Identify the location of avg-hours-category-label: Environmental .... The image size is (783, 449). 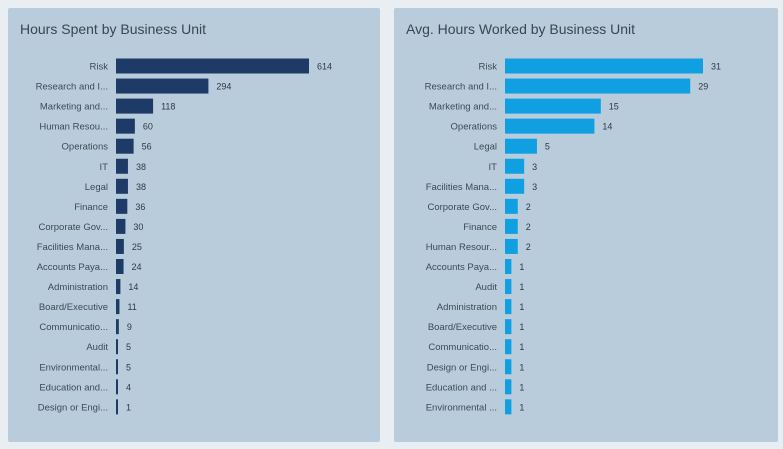
(461, 407).